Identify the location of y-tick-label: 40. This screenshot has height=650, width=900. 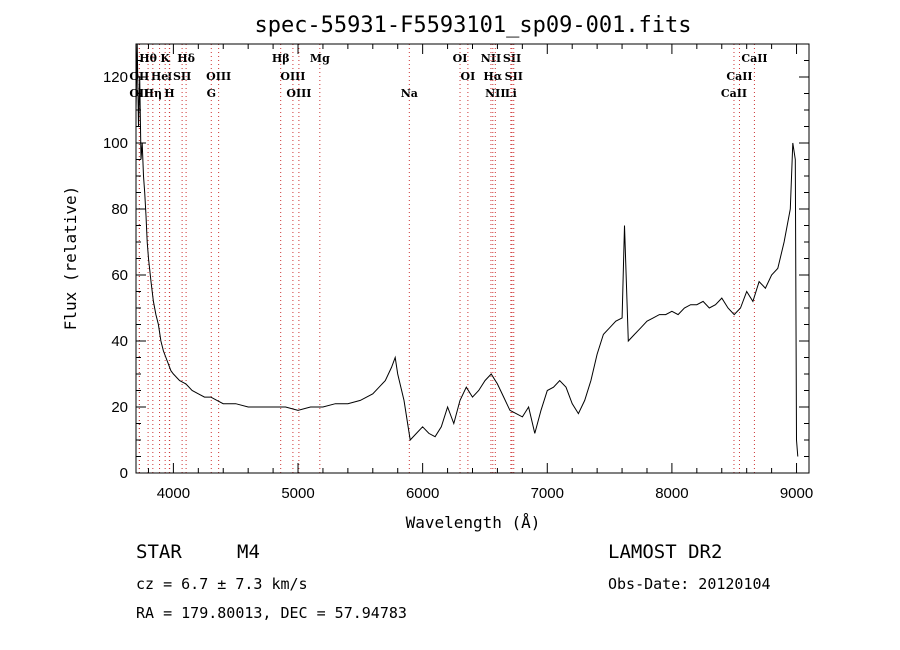
(119, 341).